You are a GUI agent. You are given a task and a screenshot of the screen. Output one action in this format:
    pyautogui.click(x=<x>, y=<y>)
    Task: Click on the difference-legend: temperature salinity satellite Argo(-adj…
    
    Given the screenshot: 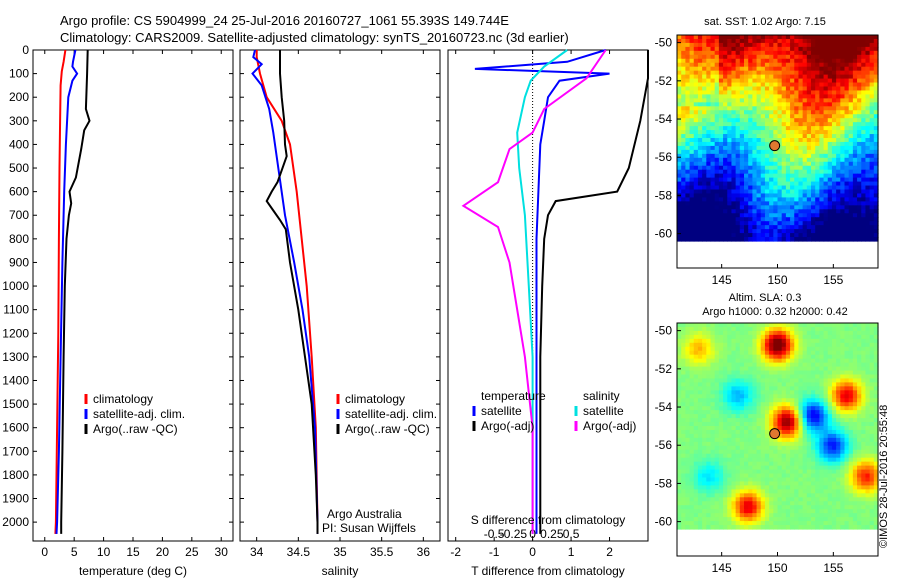 What is the action you would take?
    pyautogui.click(x=554, y=411)
    